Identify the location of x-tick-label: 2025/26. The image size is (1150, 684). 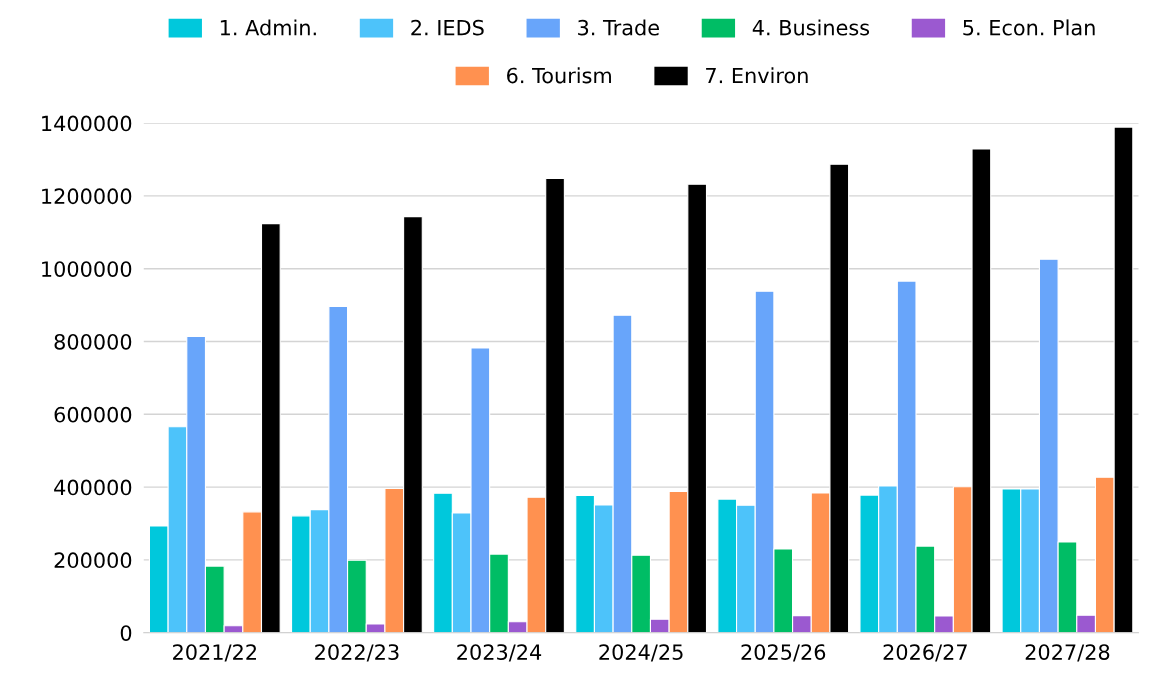
(783, 653).